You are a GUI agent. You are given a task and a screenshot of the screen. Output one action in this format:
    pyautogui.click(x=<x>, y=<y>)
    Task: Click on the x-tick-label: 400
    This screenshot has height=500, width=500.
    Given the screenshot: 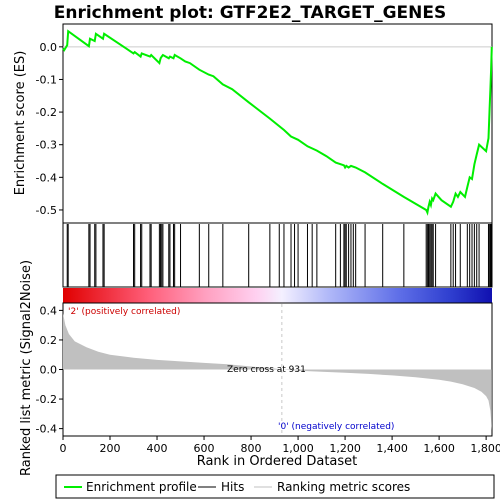 What is the action you would take?
    pyautogui.click(x=157, y=448)
    